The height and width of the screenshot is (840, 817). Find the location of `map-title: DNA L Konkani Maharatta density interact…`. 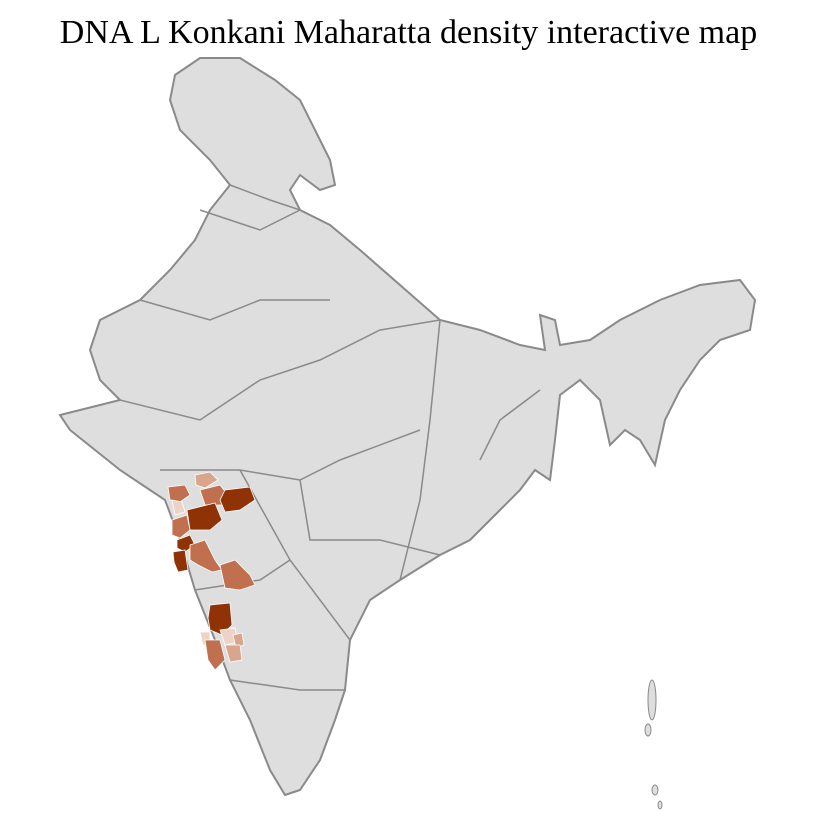

map-title: DNA L Konkani Maharatta density interact… is located at coordinates (408, 32).